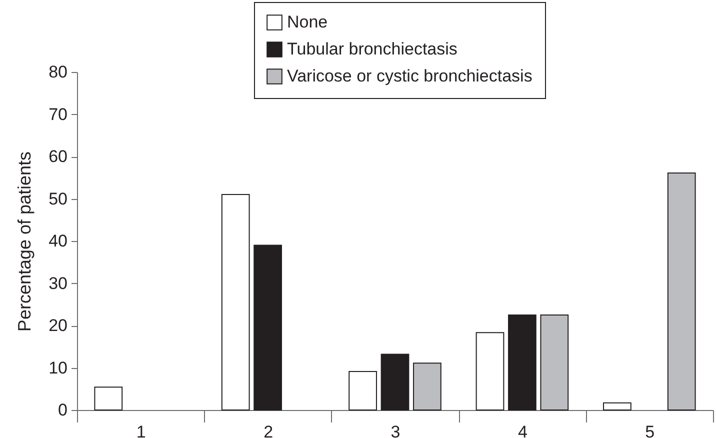  I want to click on y-tick-label: 0, so click(63, 410).